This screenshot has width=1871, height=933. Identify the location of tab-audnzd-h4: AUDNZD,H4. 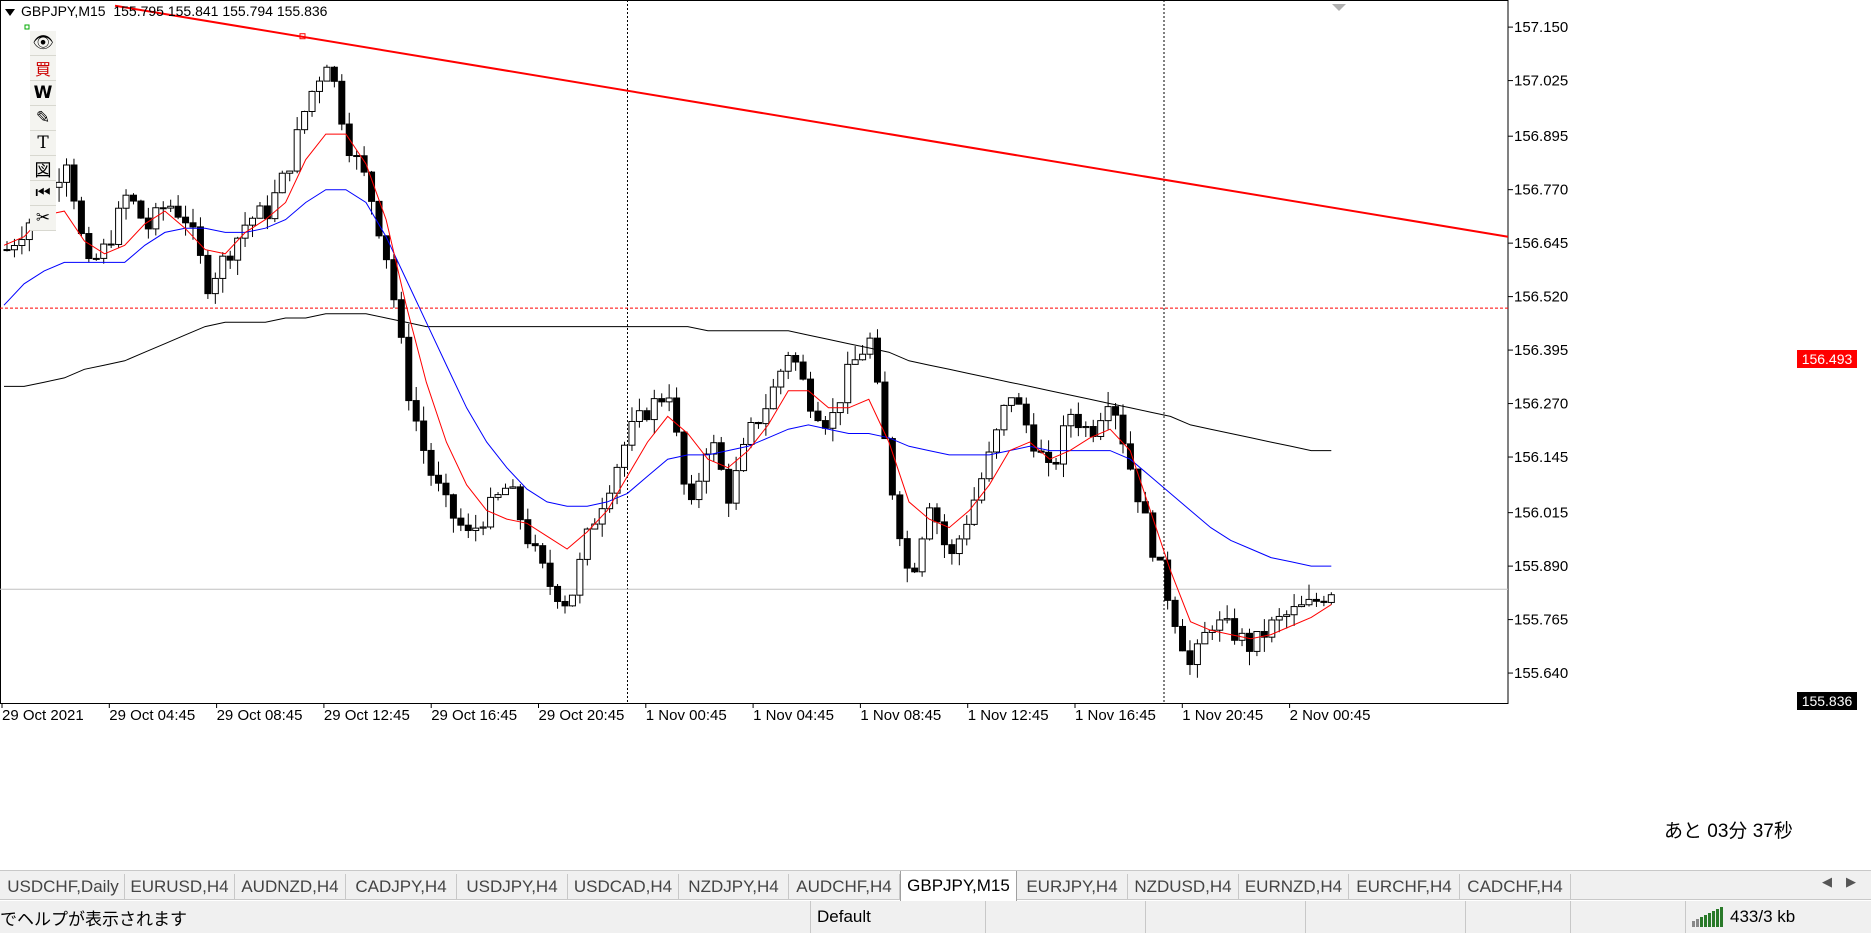
(290, 887).